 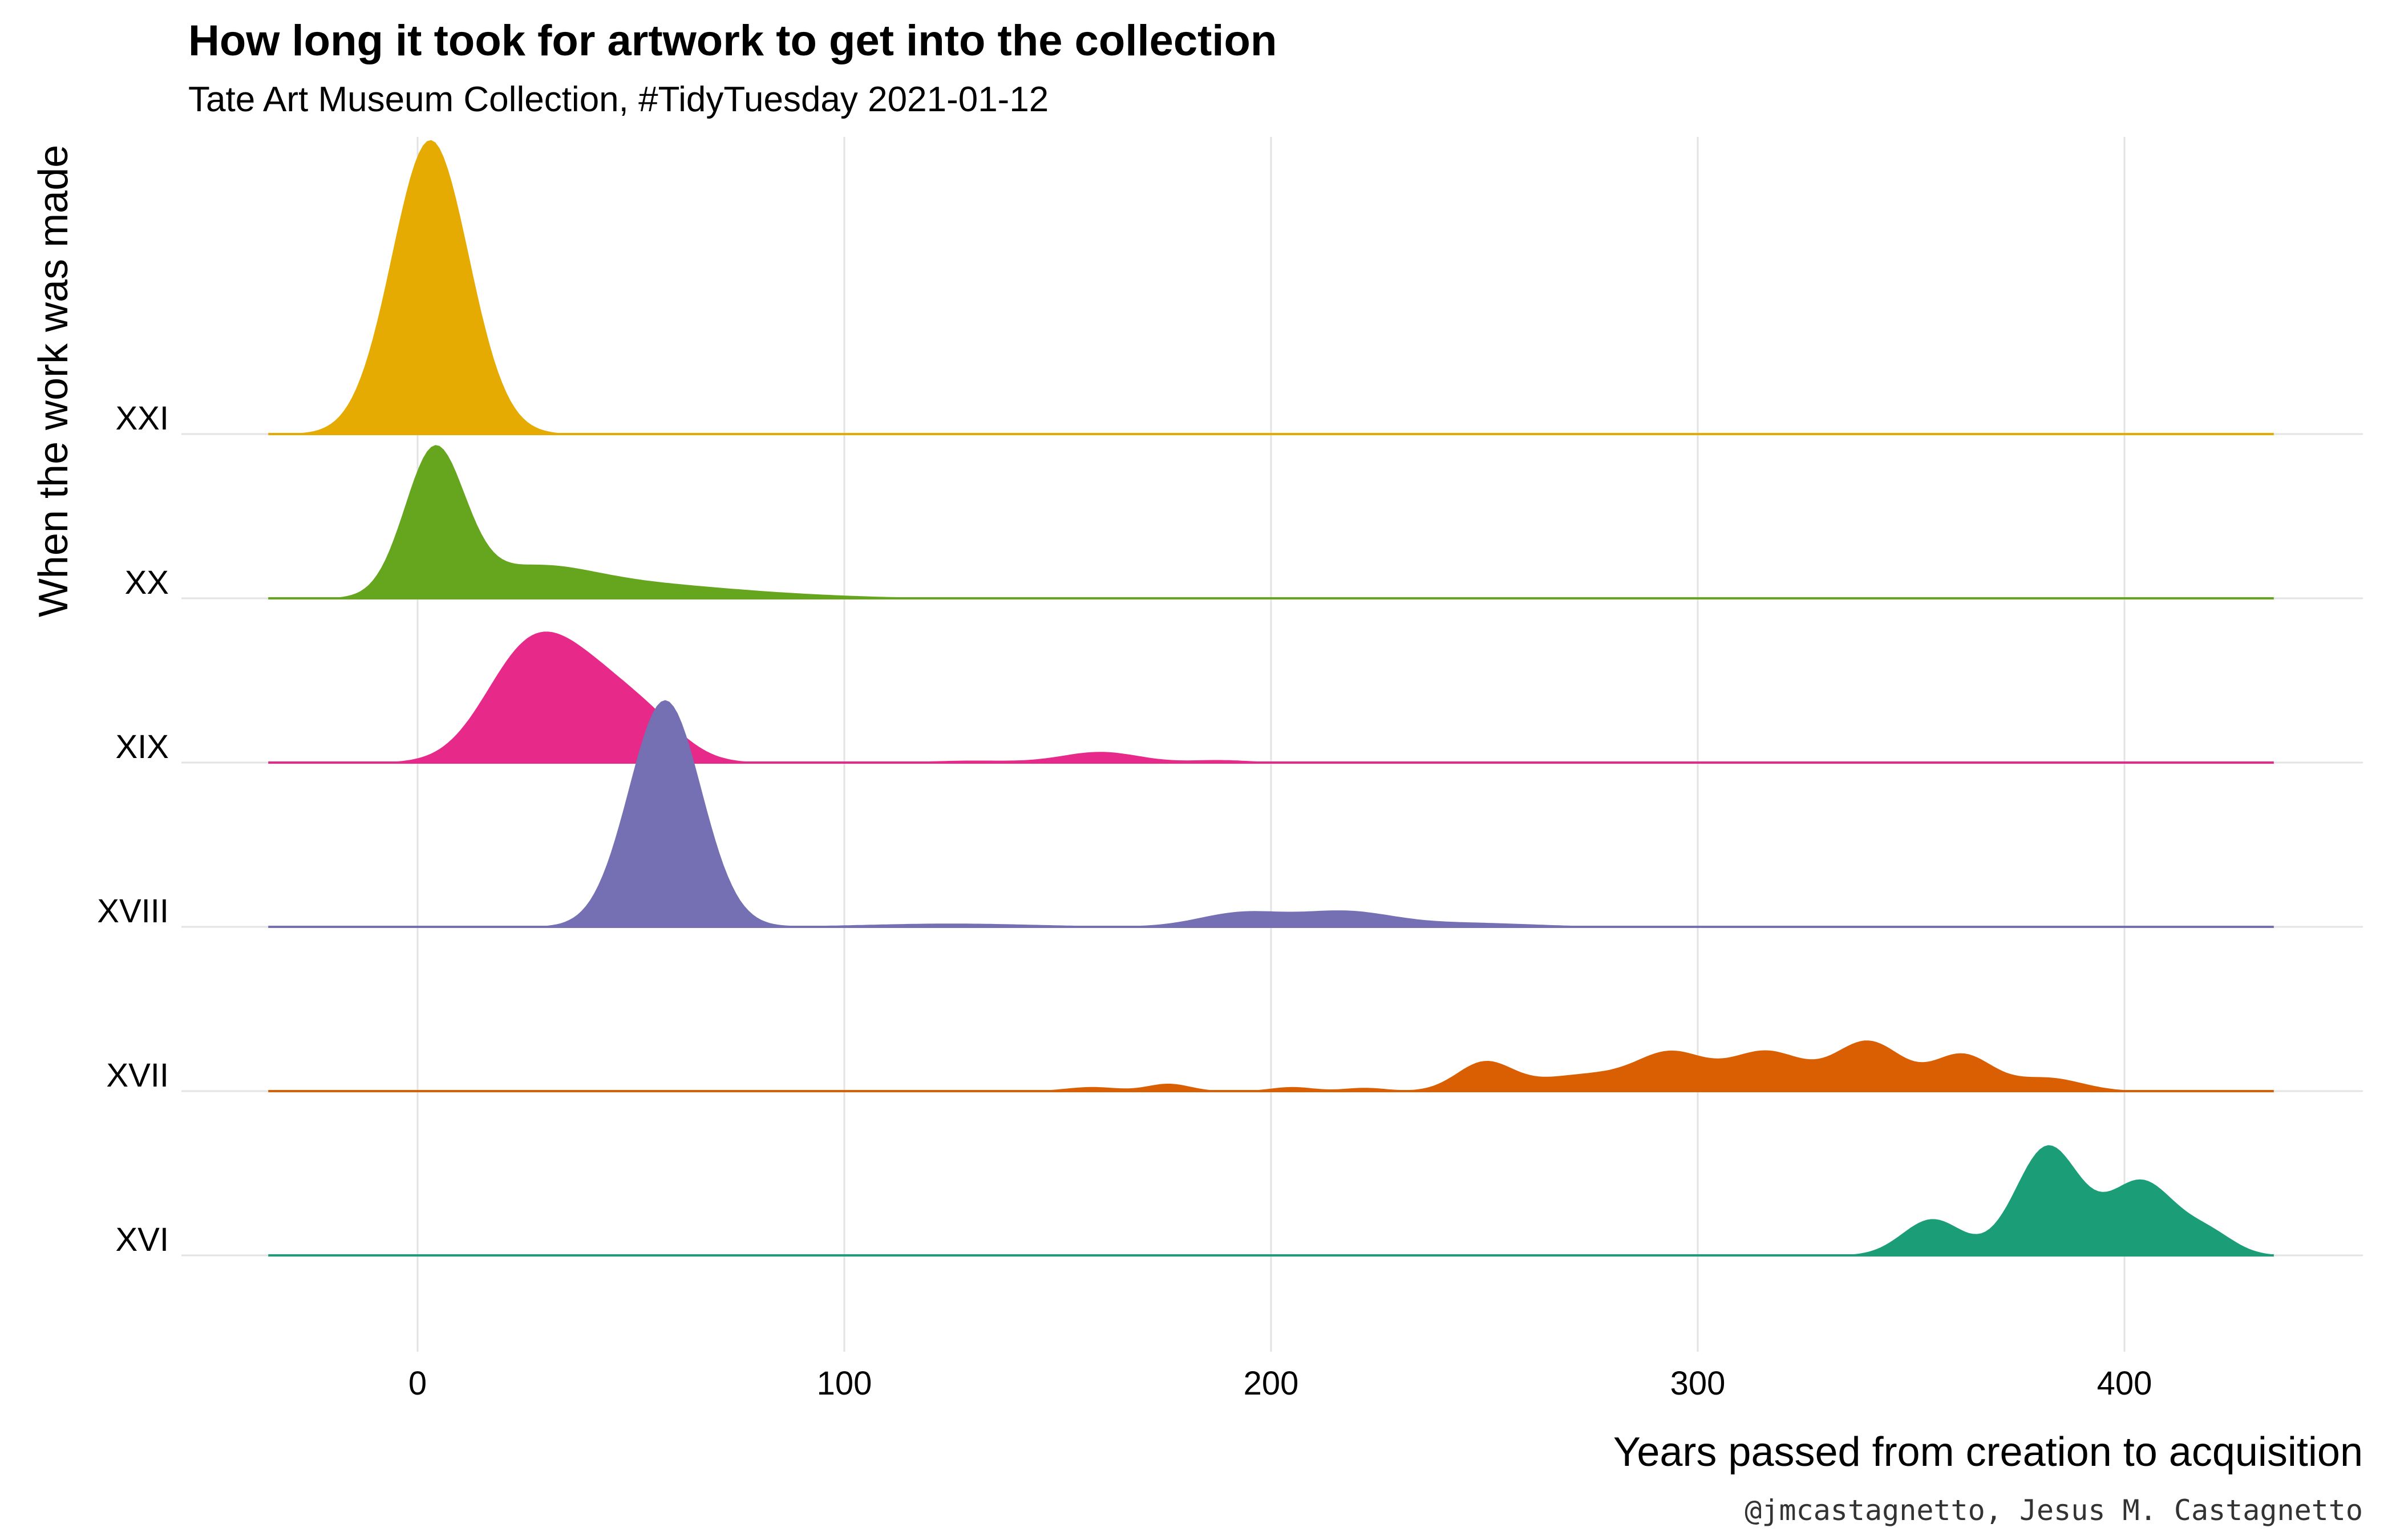 I want to click on x-tick-label: 400, so click(x=2124, y=1383).